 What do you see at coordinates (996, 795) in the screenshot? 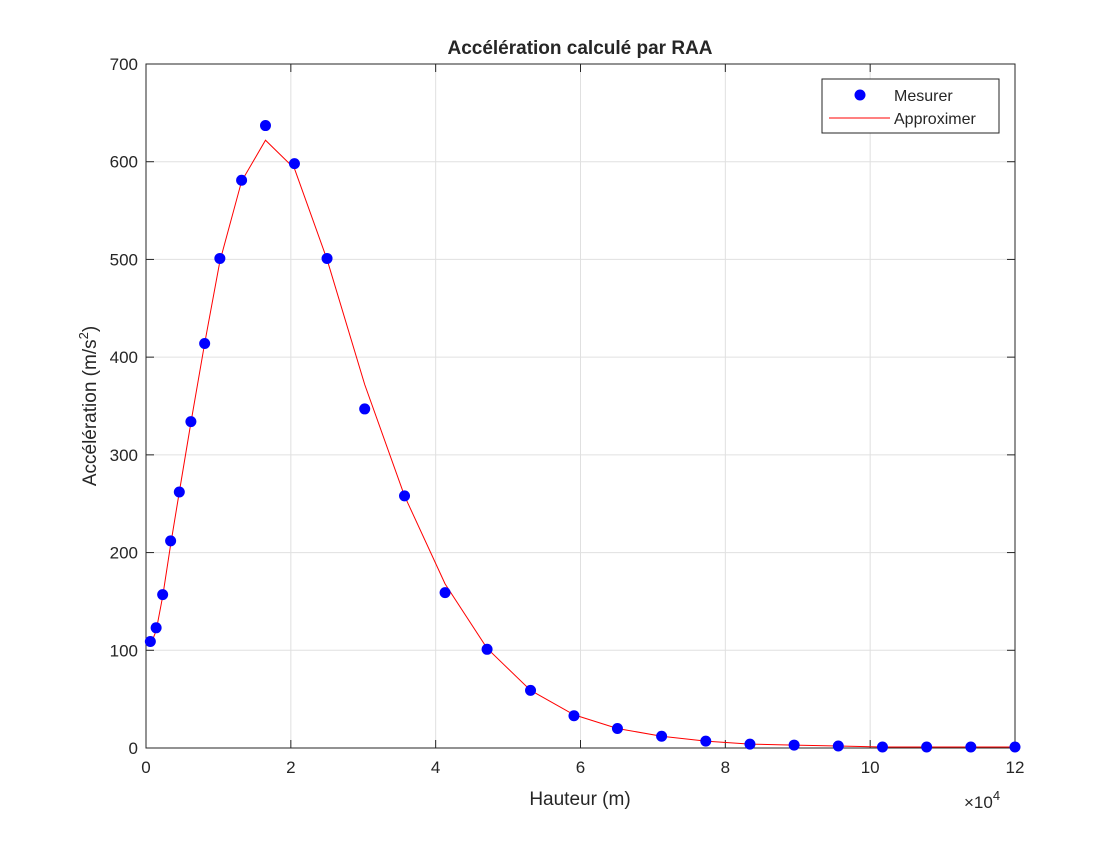
I see `x-exponent-power: 4` at bounding box center [996, 795].